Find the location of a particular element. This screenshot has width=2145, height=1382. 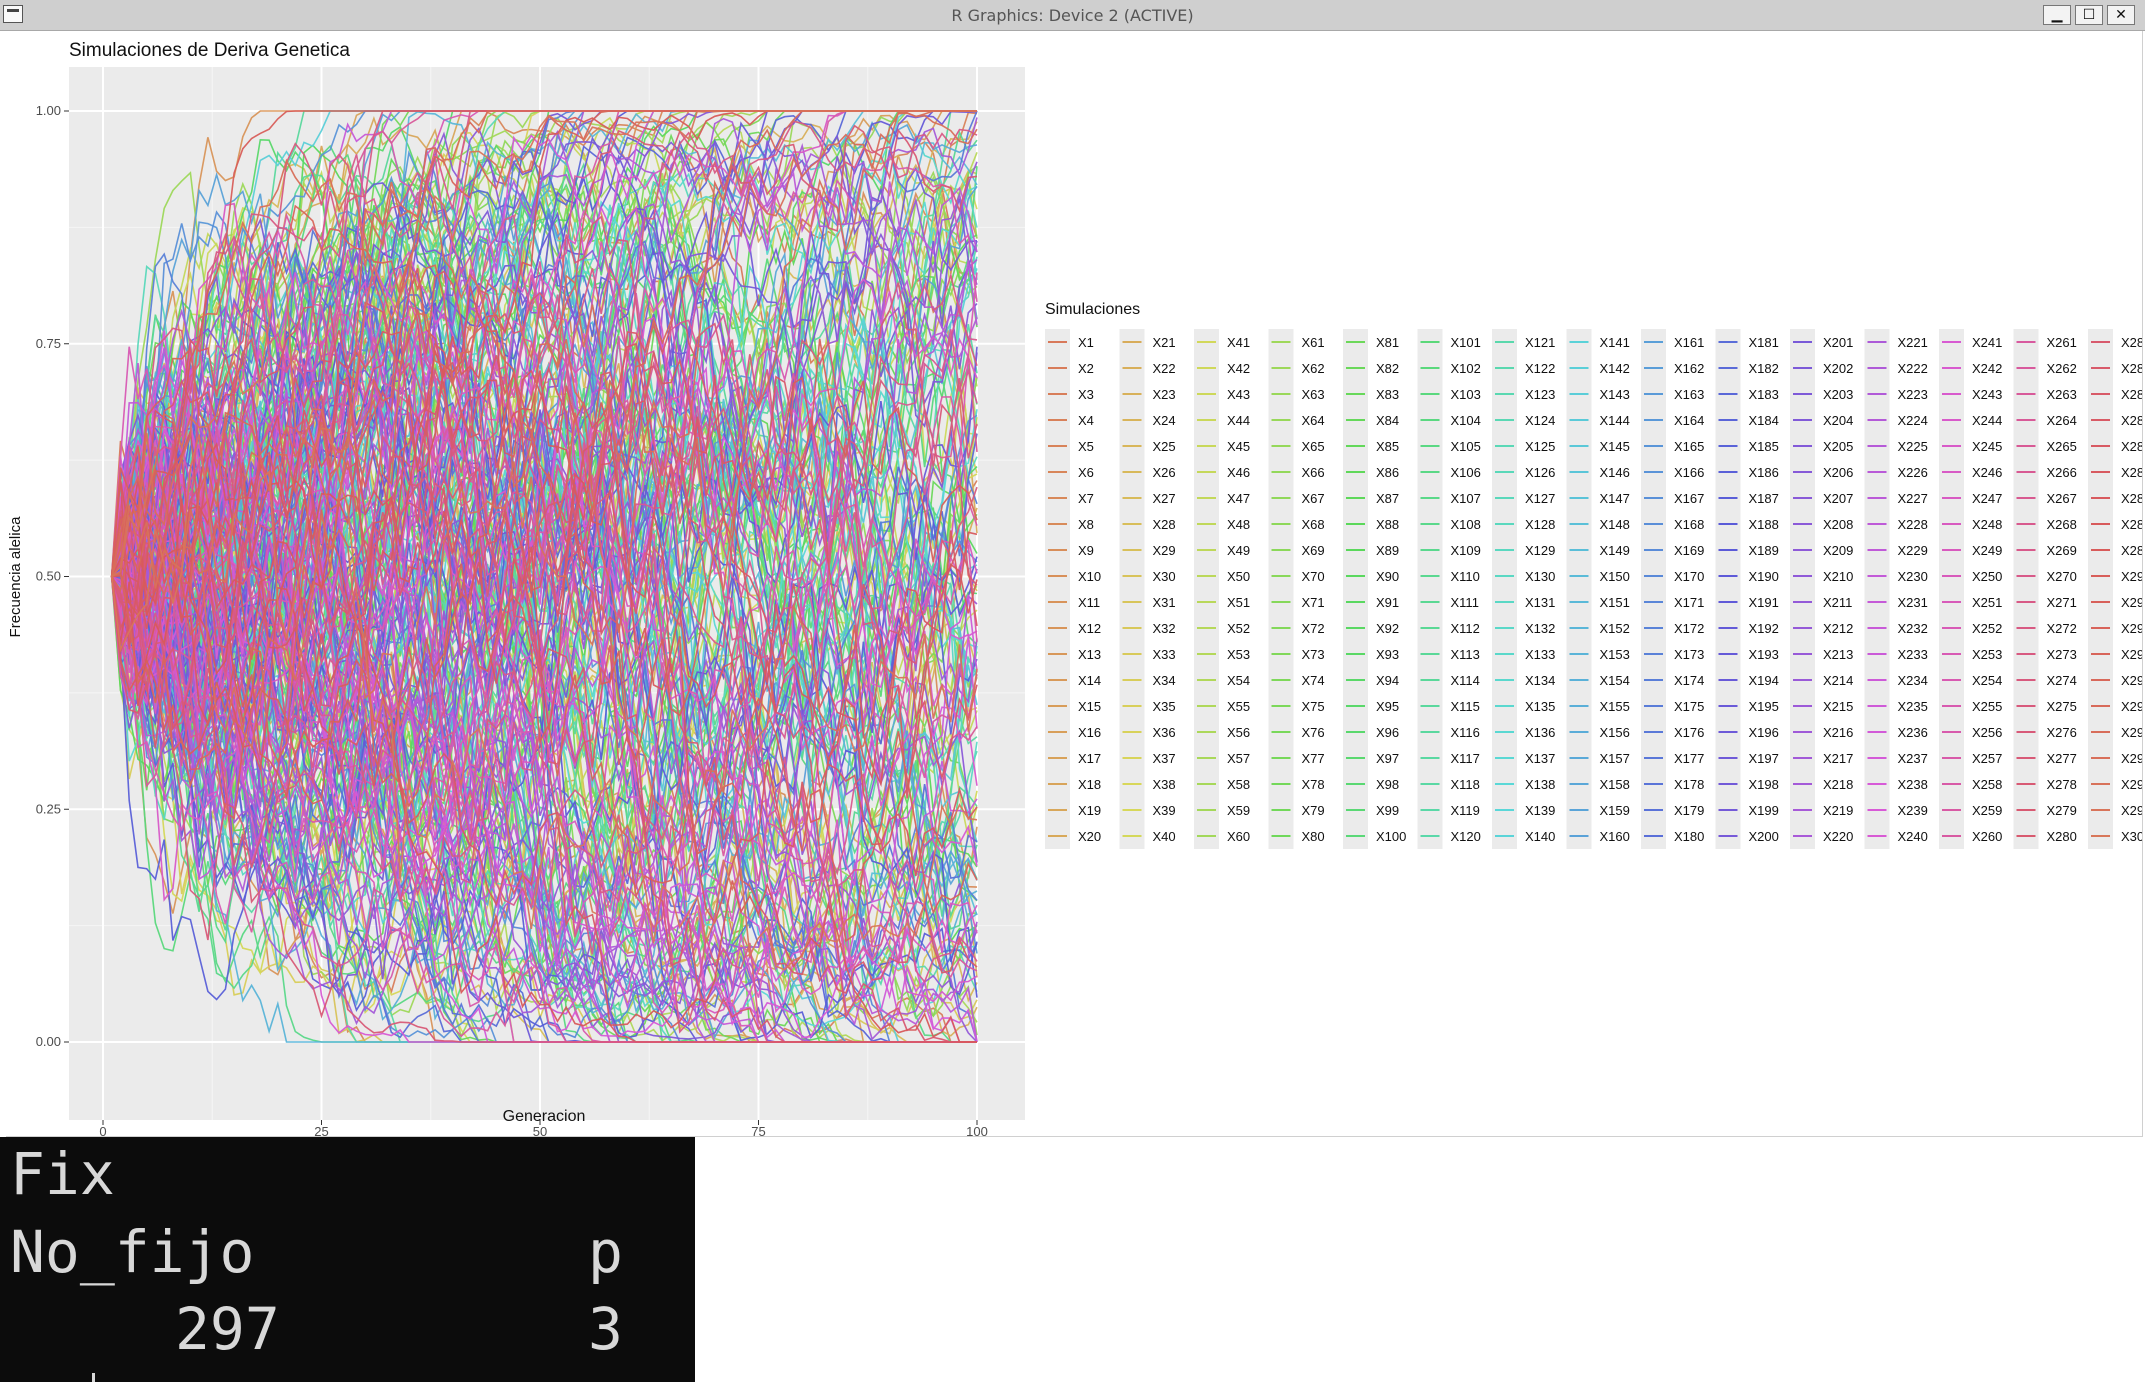

legend-label: X136 is located at coordinates (1540, 732).